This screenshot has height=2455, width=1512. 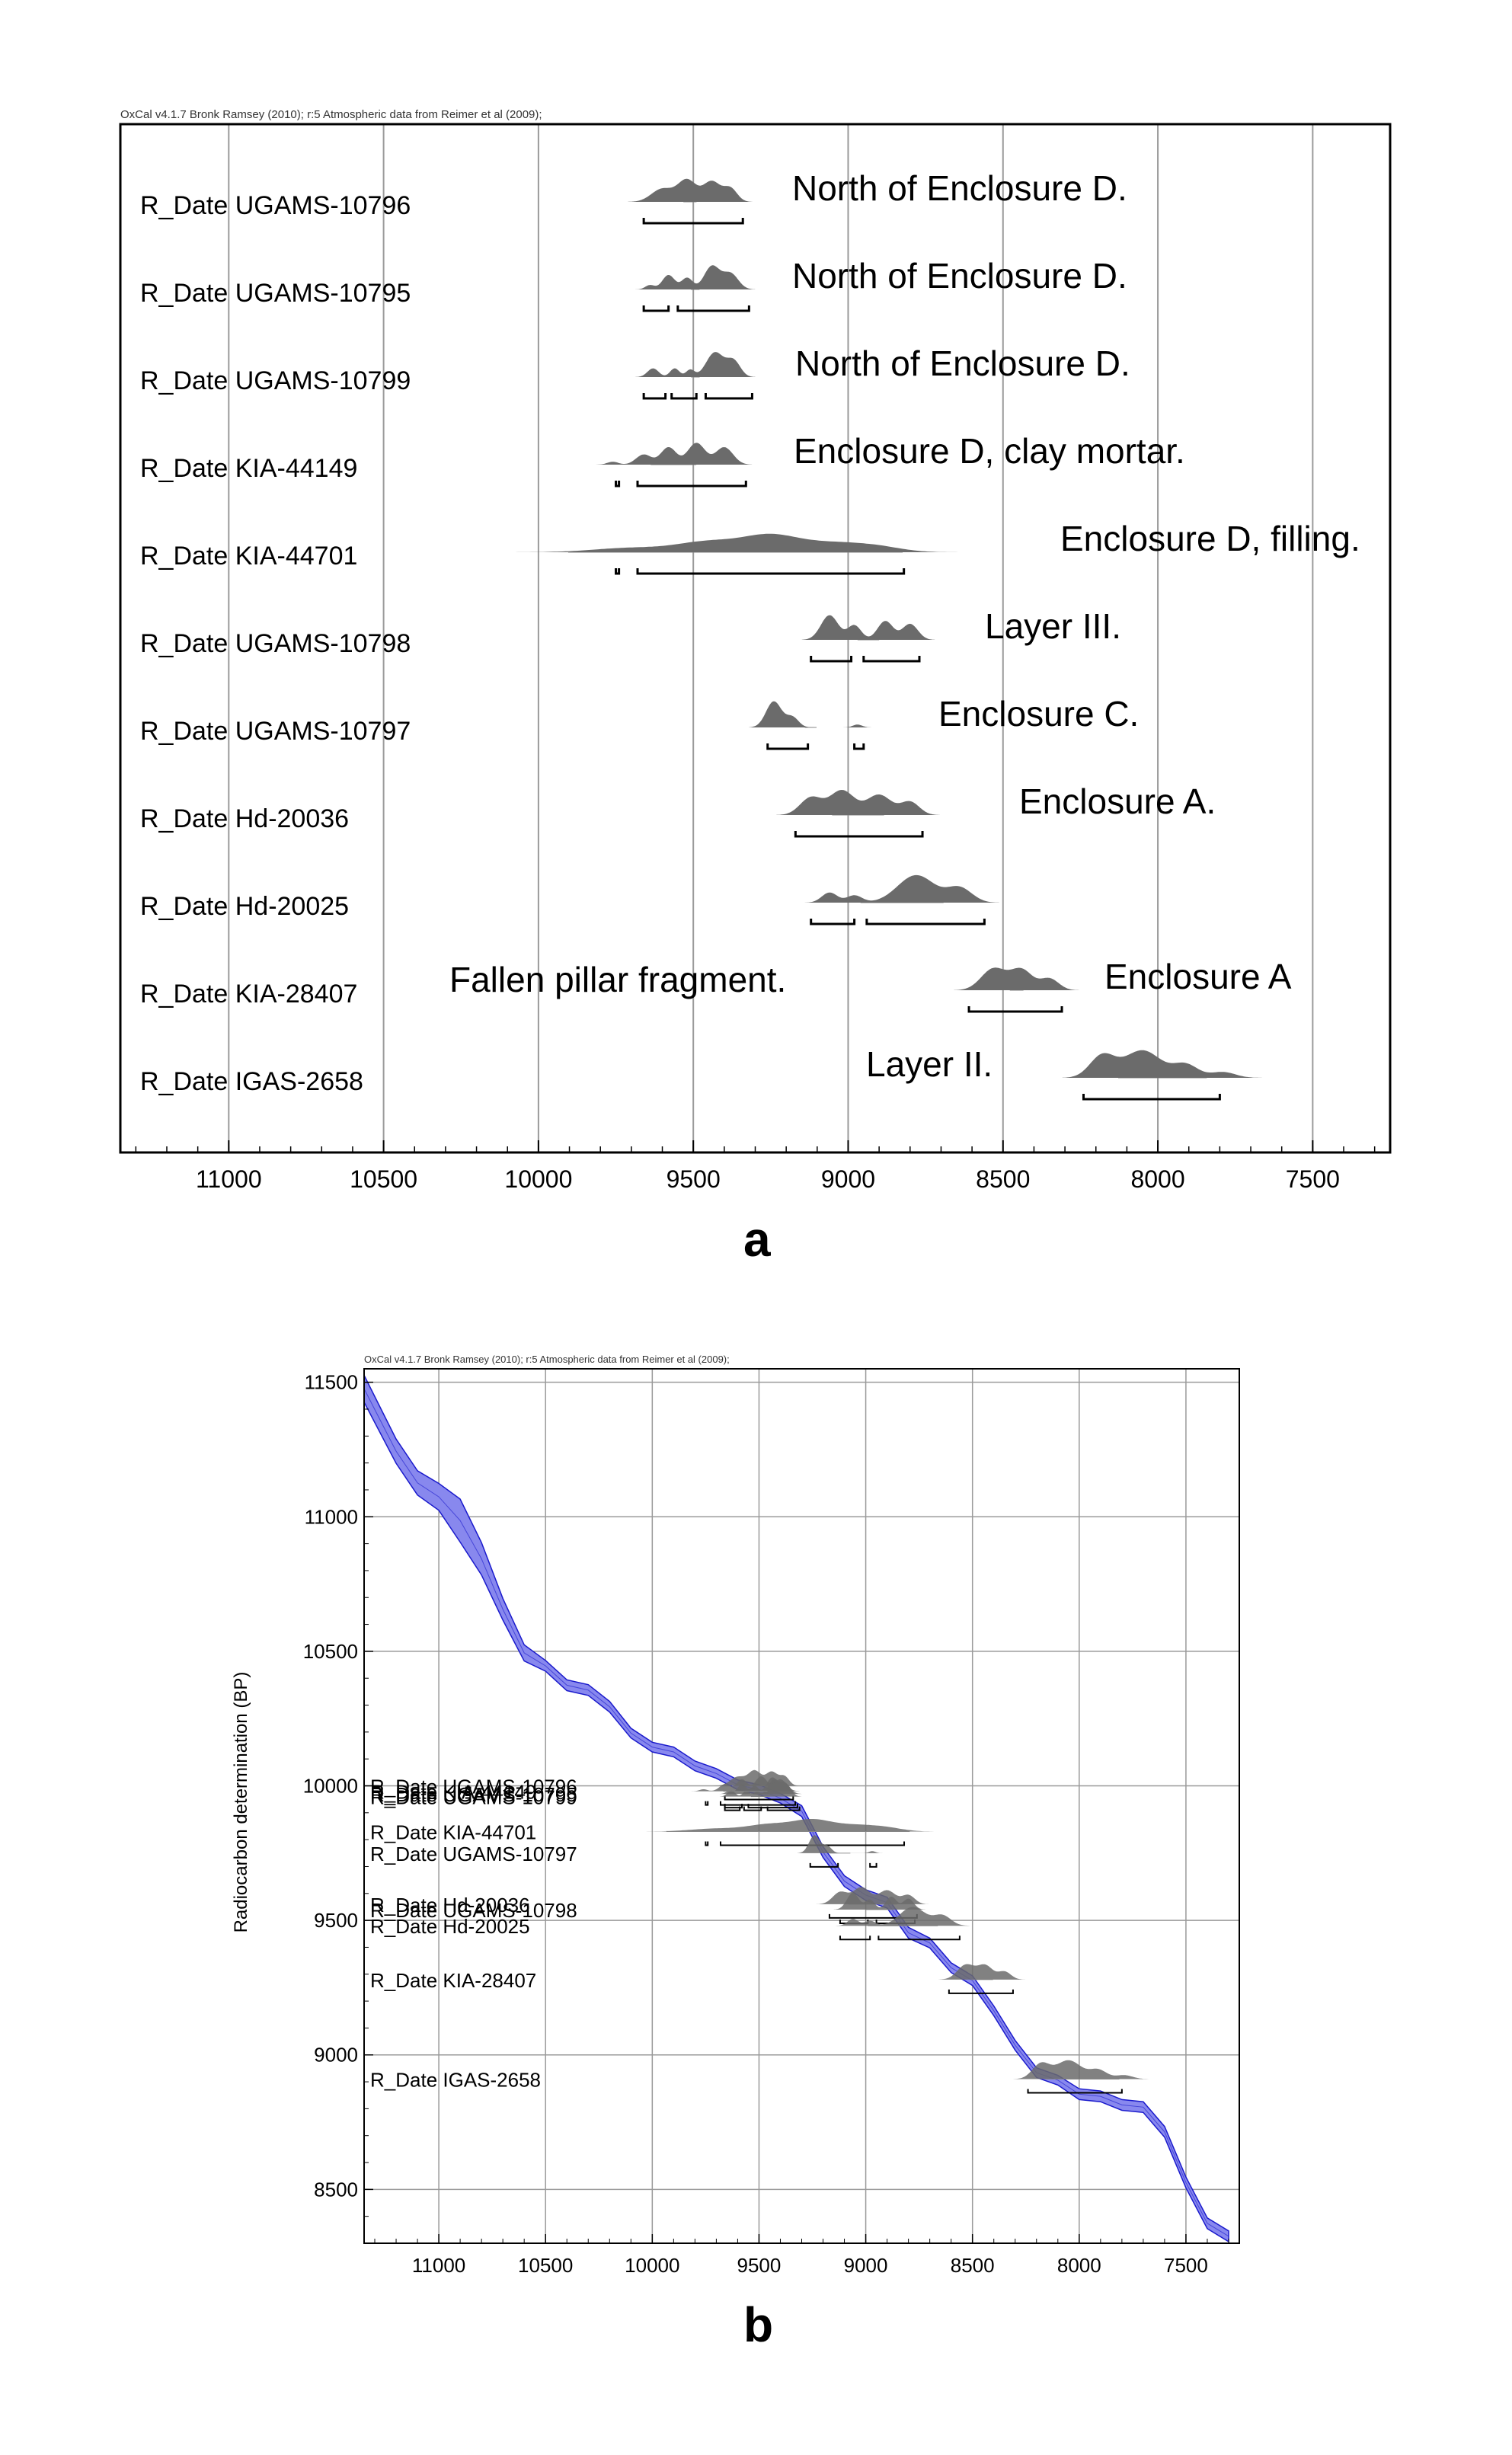 What do you see at coordinates (989, 451) in the screenshot?
I see `chart-a-annotation: Enclosure D, clay mortar.` at bounding box center [989, 451].